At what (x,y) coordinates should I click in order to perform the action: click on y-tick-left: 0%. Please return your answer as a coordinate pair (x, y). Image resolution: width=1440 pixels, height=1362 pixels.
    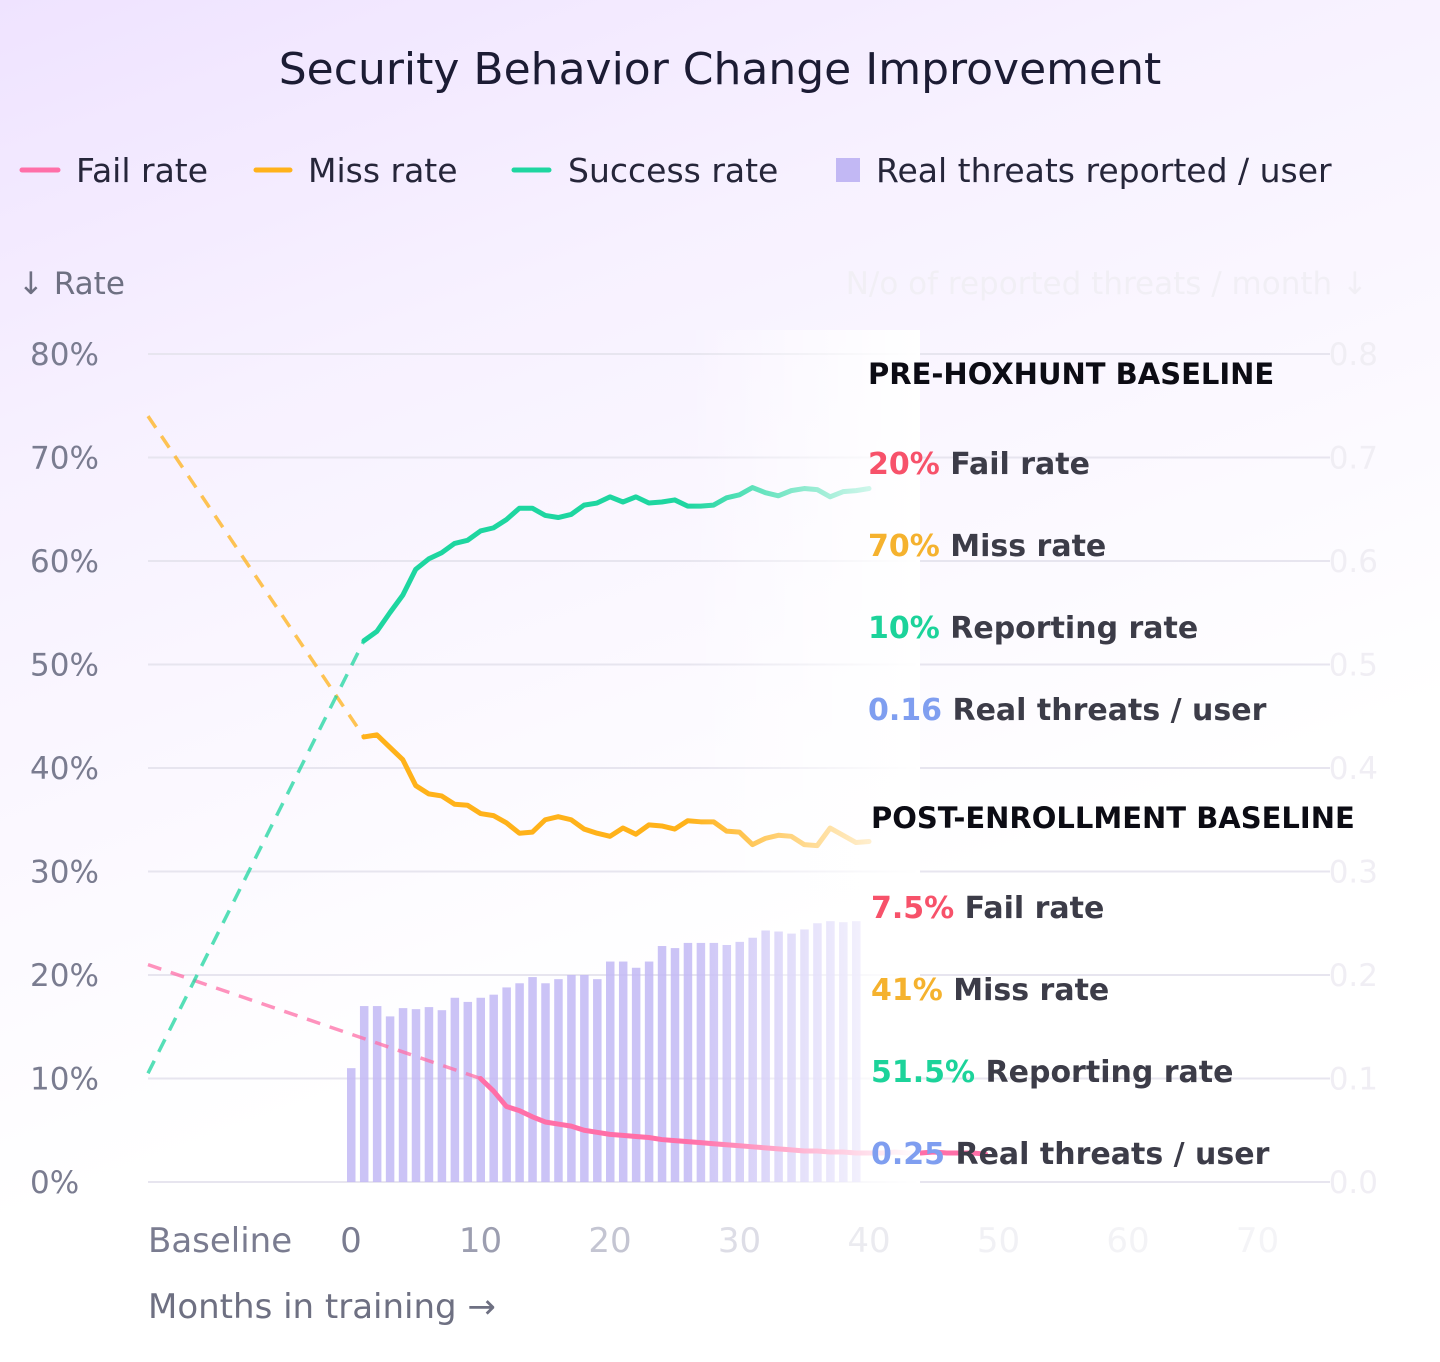
    Looking at the image, I should click on (54, 1183).